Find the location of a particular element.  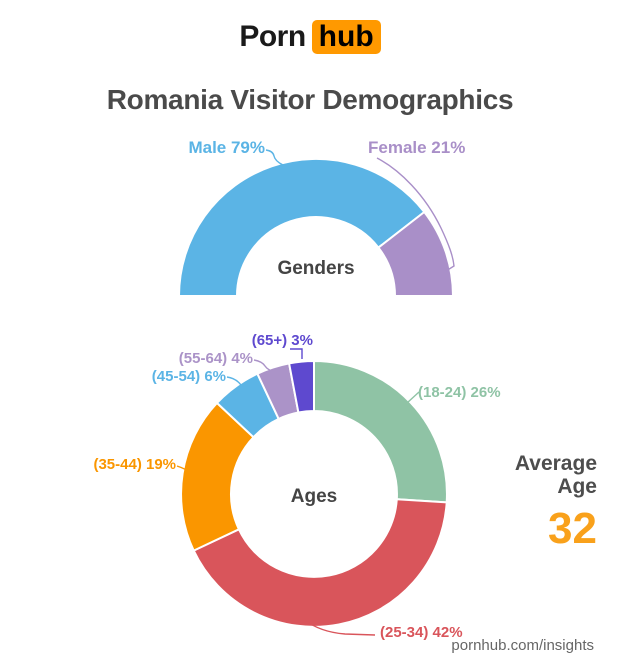

average-age-label: Average Age is located at coordinates (556, 475).